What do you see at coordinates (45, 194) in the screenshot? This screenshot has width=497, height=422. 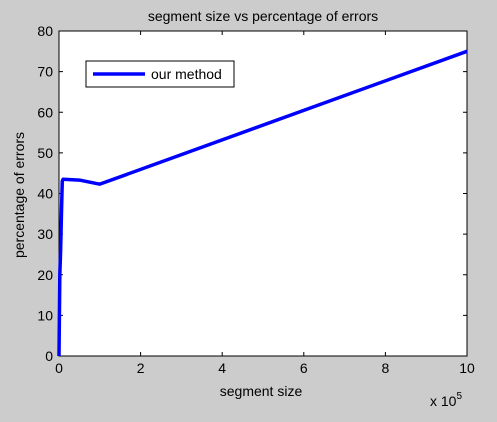 I see `y-tick-label: 40` at bounding box center [45, 194].